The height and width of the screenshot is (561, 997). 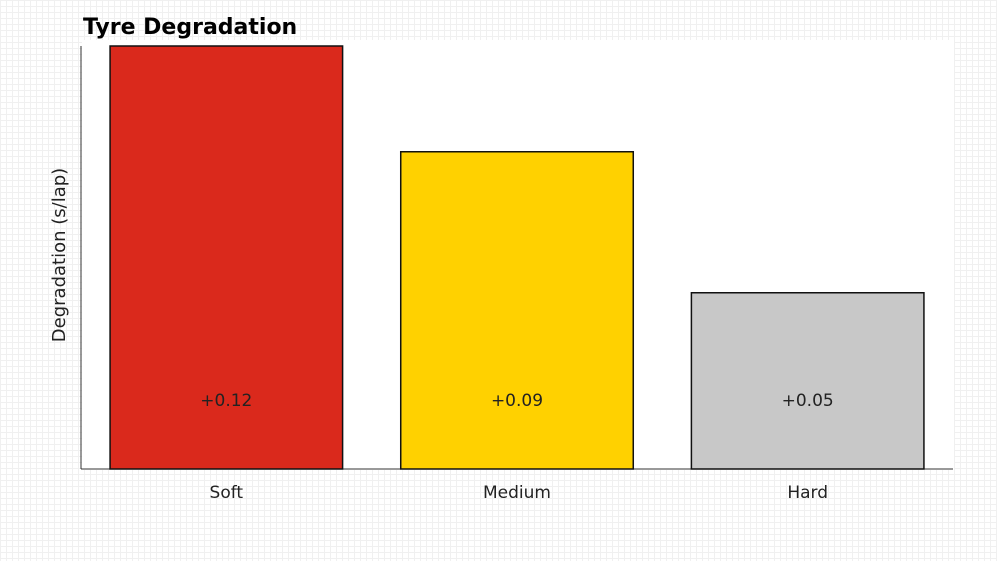 I want to click on x-tick-label: Hard, so click(x=807, y=493).